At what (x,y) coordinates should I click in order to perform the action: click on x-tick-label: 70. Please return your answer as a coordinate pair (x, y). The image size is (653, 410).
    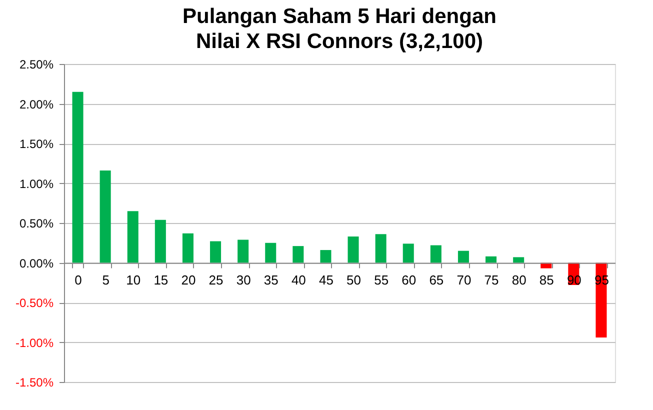
    Looking at the image, I should click on (464, 280).